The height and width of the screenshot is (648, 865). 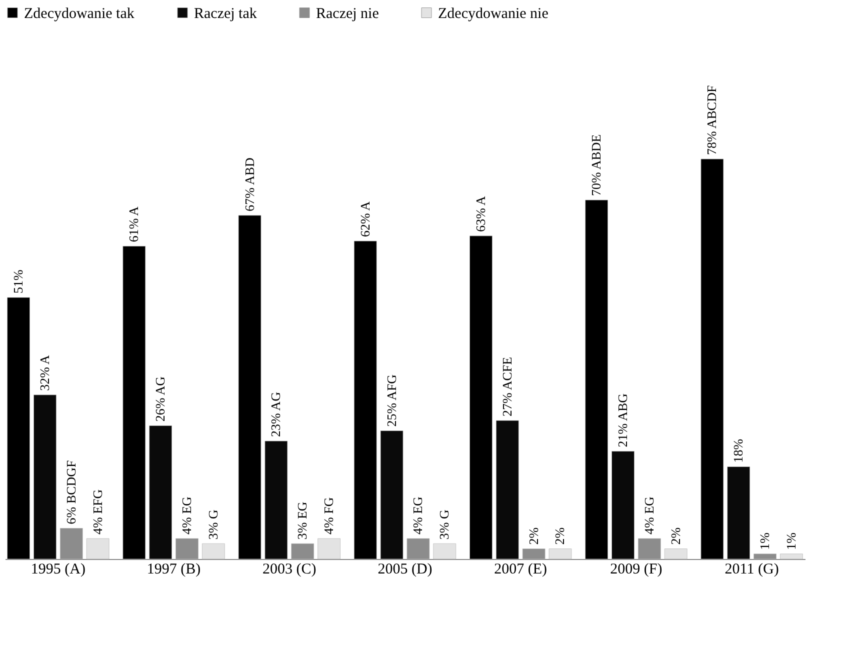 What do you see at coordinates (521, 570) in the screenshot?
I see `x-tick-label: 2007 (E)` at bounding box center [521, 570].